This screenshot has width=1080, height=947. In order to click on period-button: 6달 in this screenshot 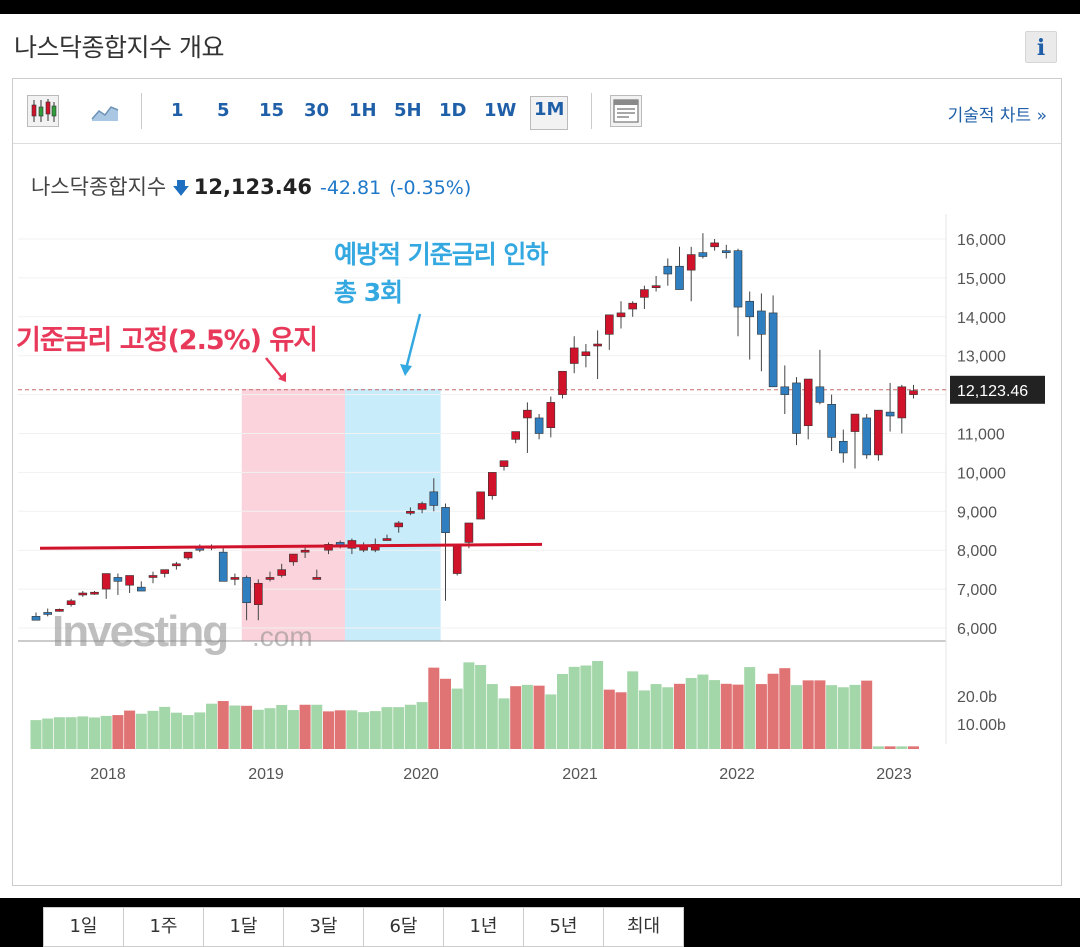, I will do `click(403, 927)`.